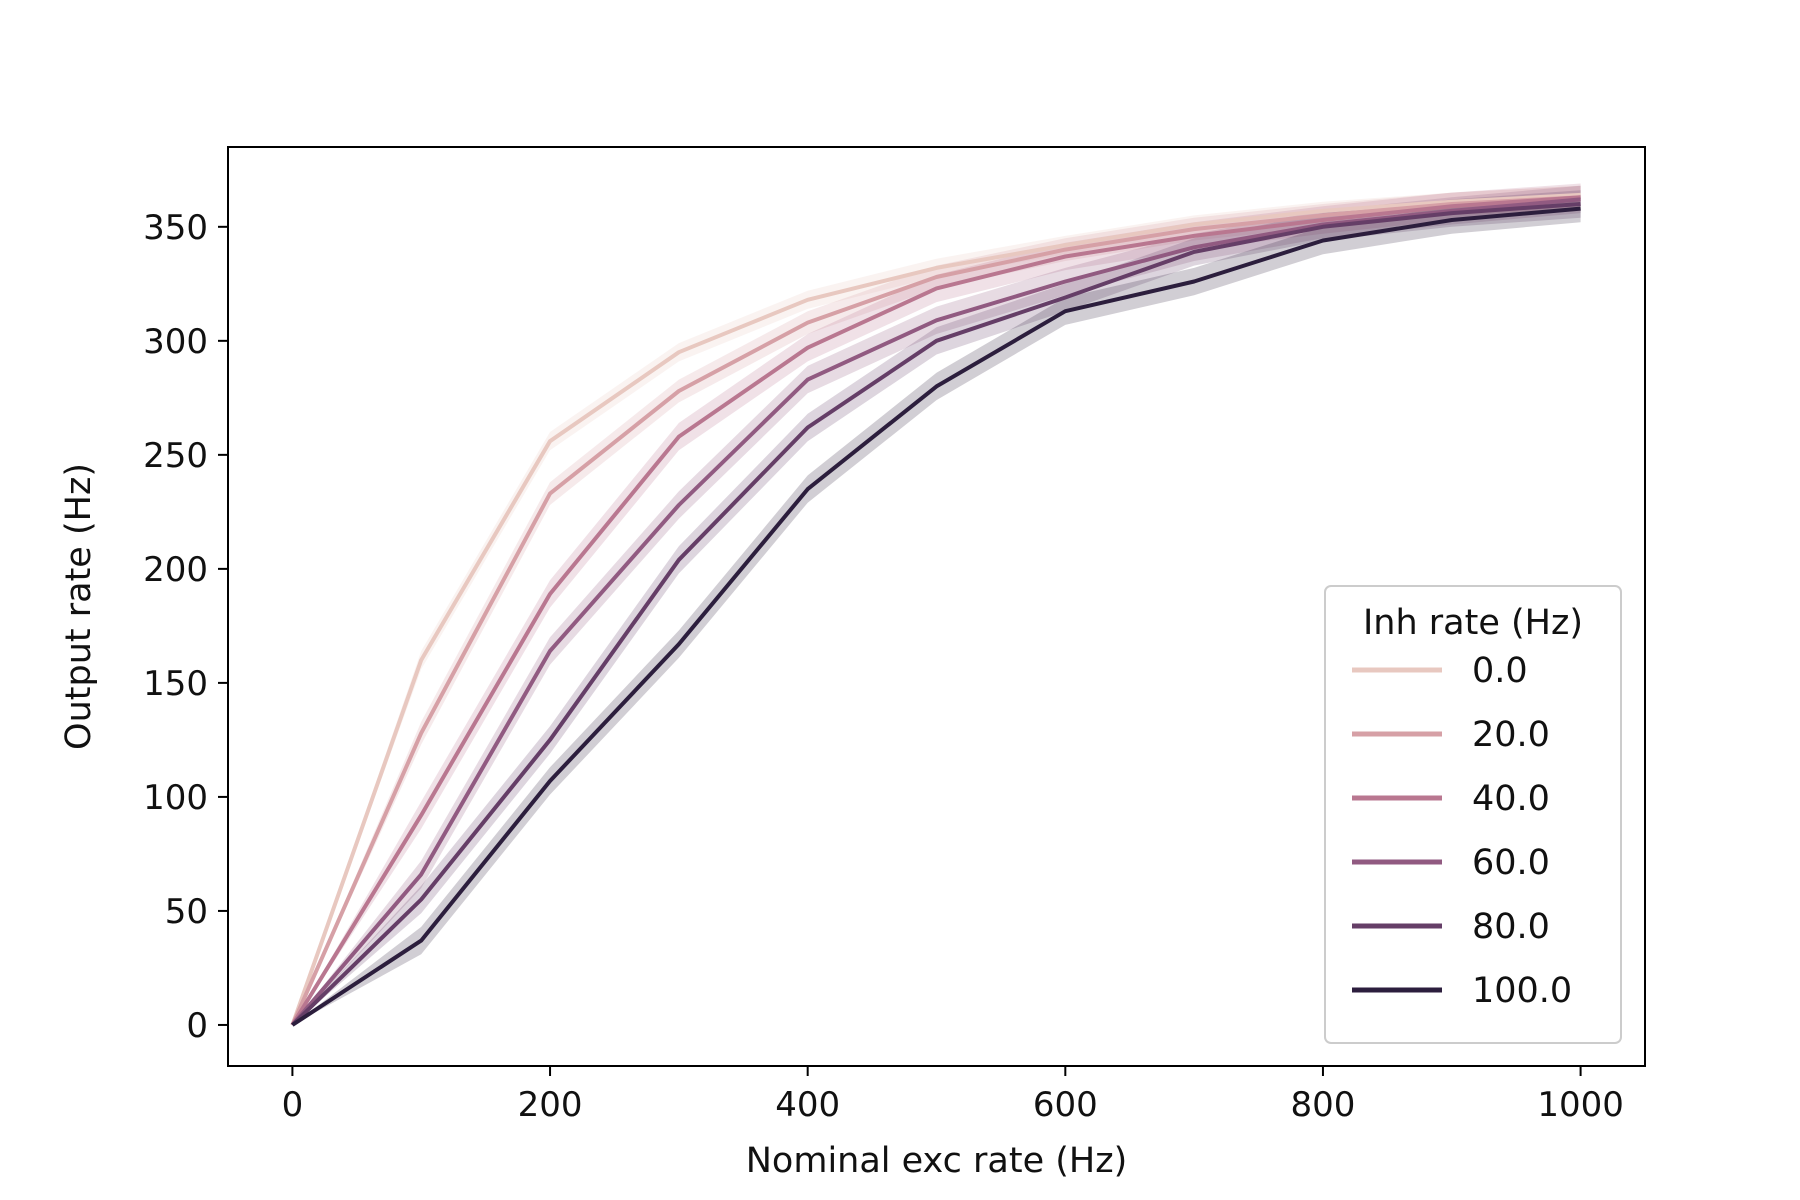  What do you see at coordinates (185, 627) in the screenshot?
I see `y-axis: 0 50 100 150 200 250 300 350` at bounding box center [185, 627].